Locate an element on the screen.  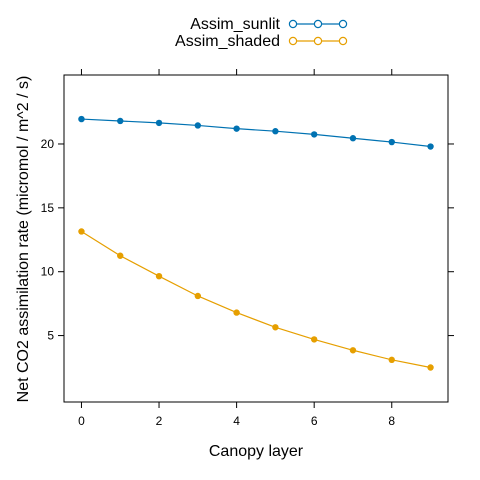
x-tick-label: 0 is located at coordinates (81, 421).